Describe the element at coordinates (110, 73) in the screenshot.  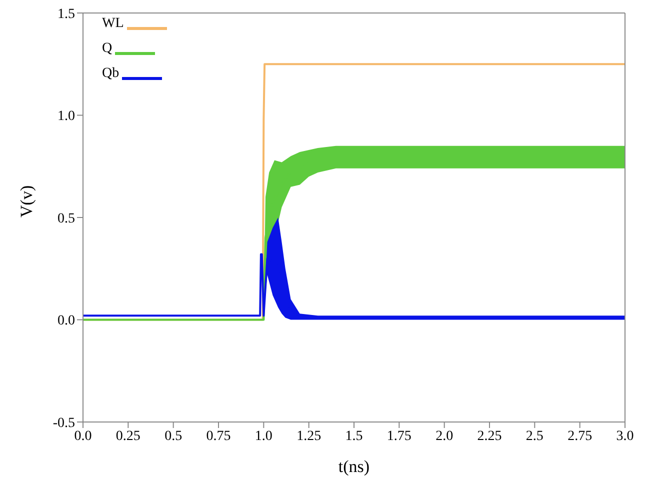
I see `legend-label: Qb` at that location.